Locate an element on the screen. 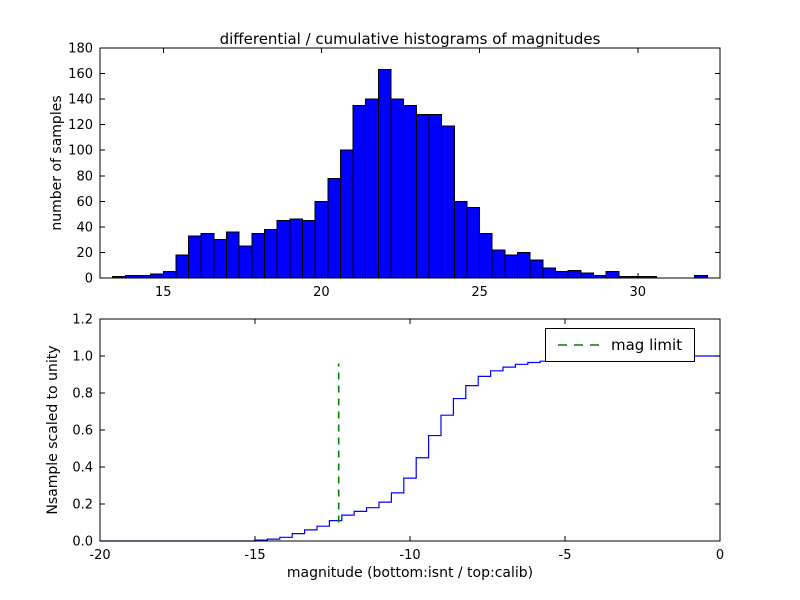  x-tick-label: 25 is located at coordinates (479, 292).